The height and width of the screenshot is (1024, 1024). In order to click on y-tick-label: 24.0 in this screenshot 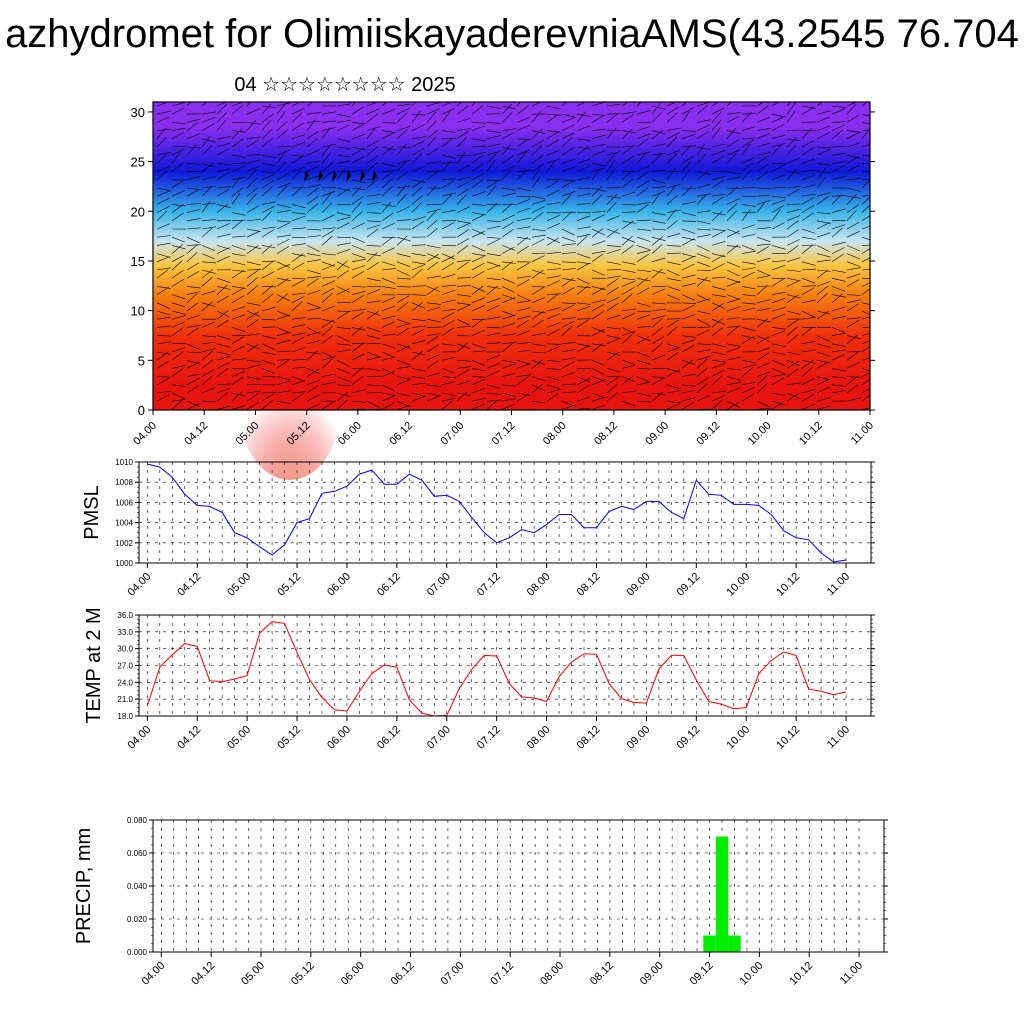, I will do `click(125, 682)`.